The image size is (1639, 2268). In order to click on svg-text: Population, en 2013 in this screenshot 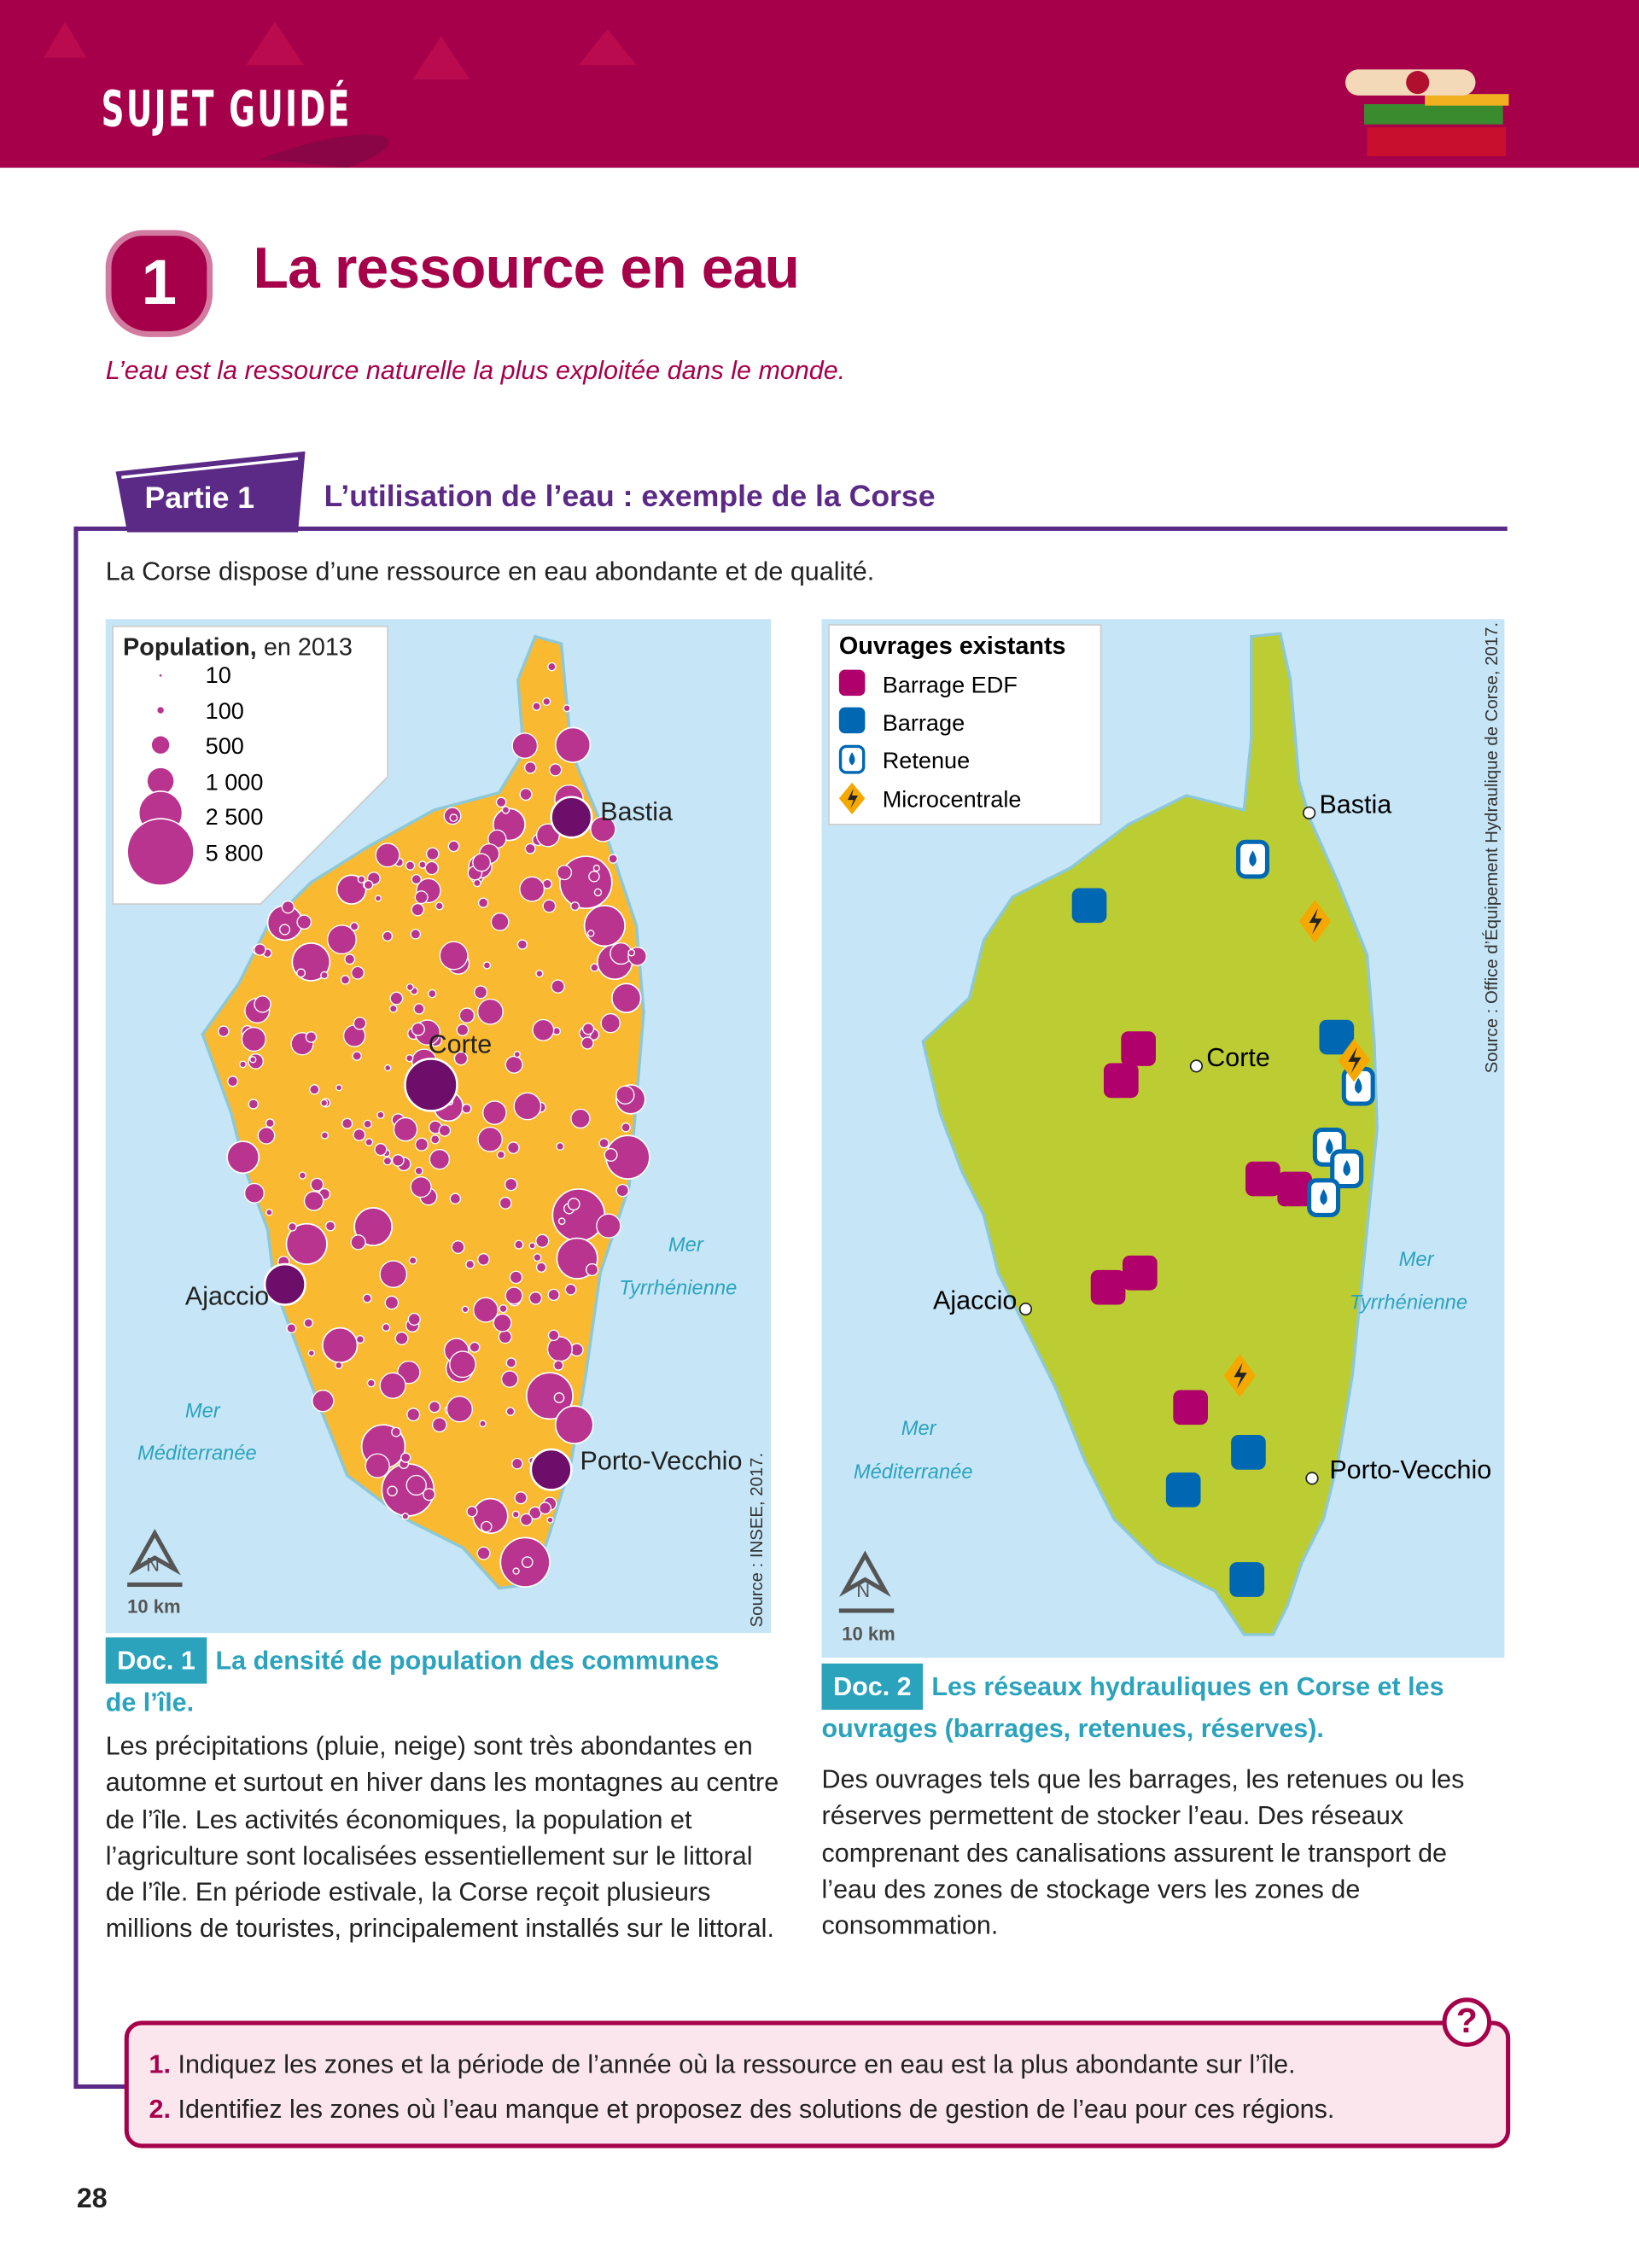, I will do `click(238, 648)`.